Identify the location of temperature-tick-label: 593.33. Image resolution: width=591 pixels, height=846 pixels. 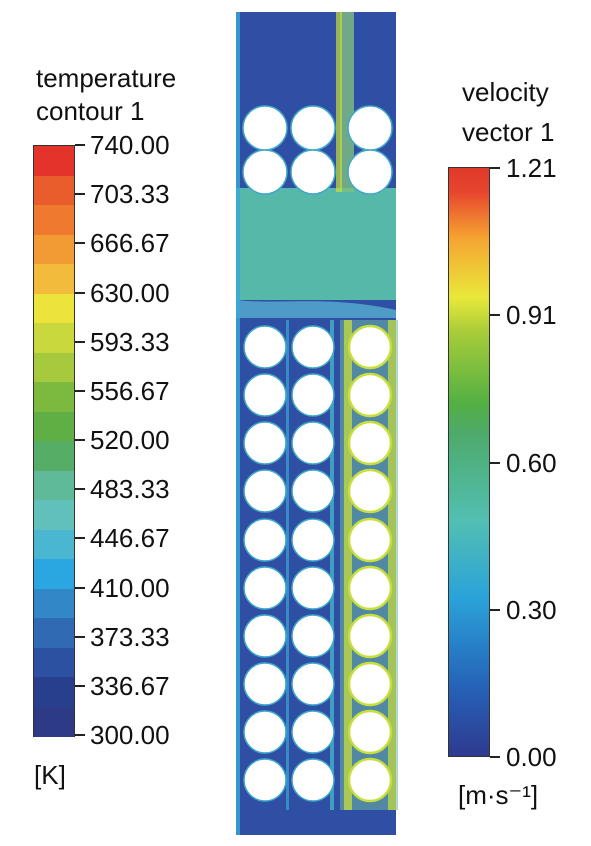
(130, 341).